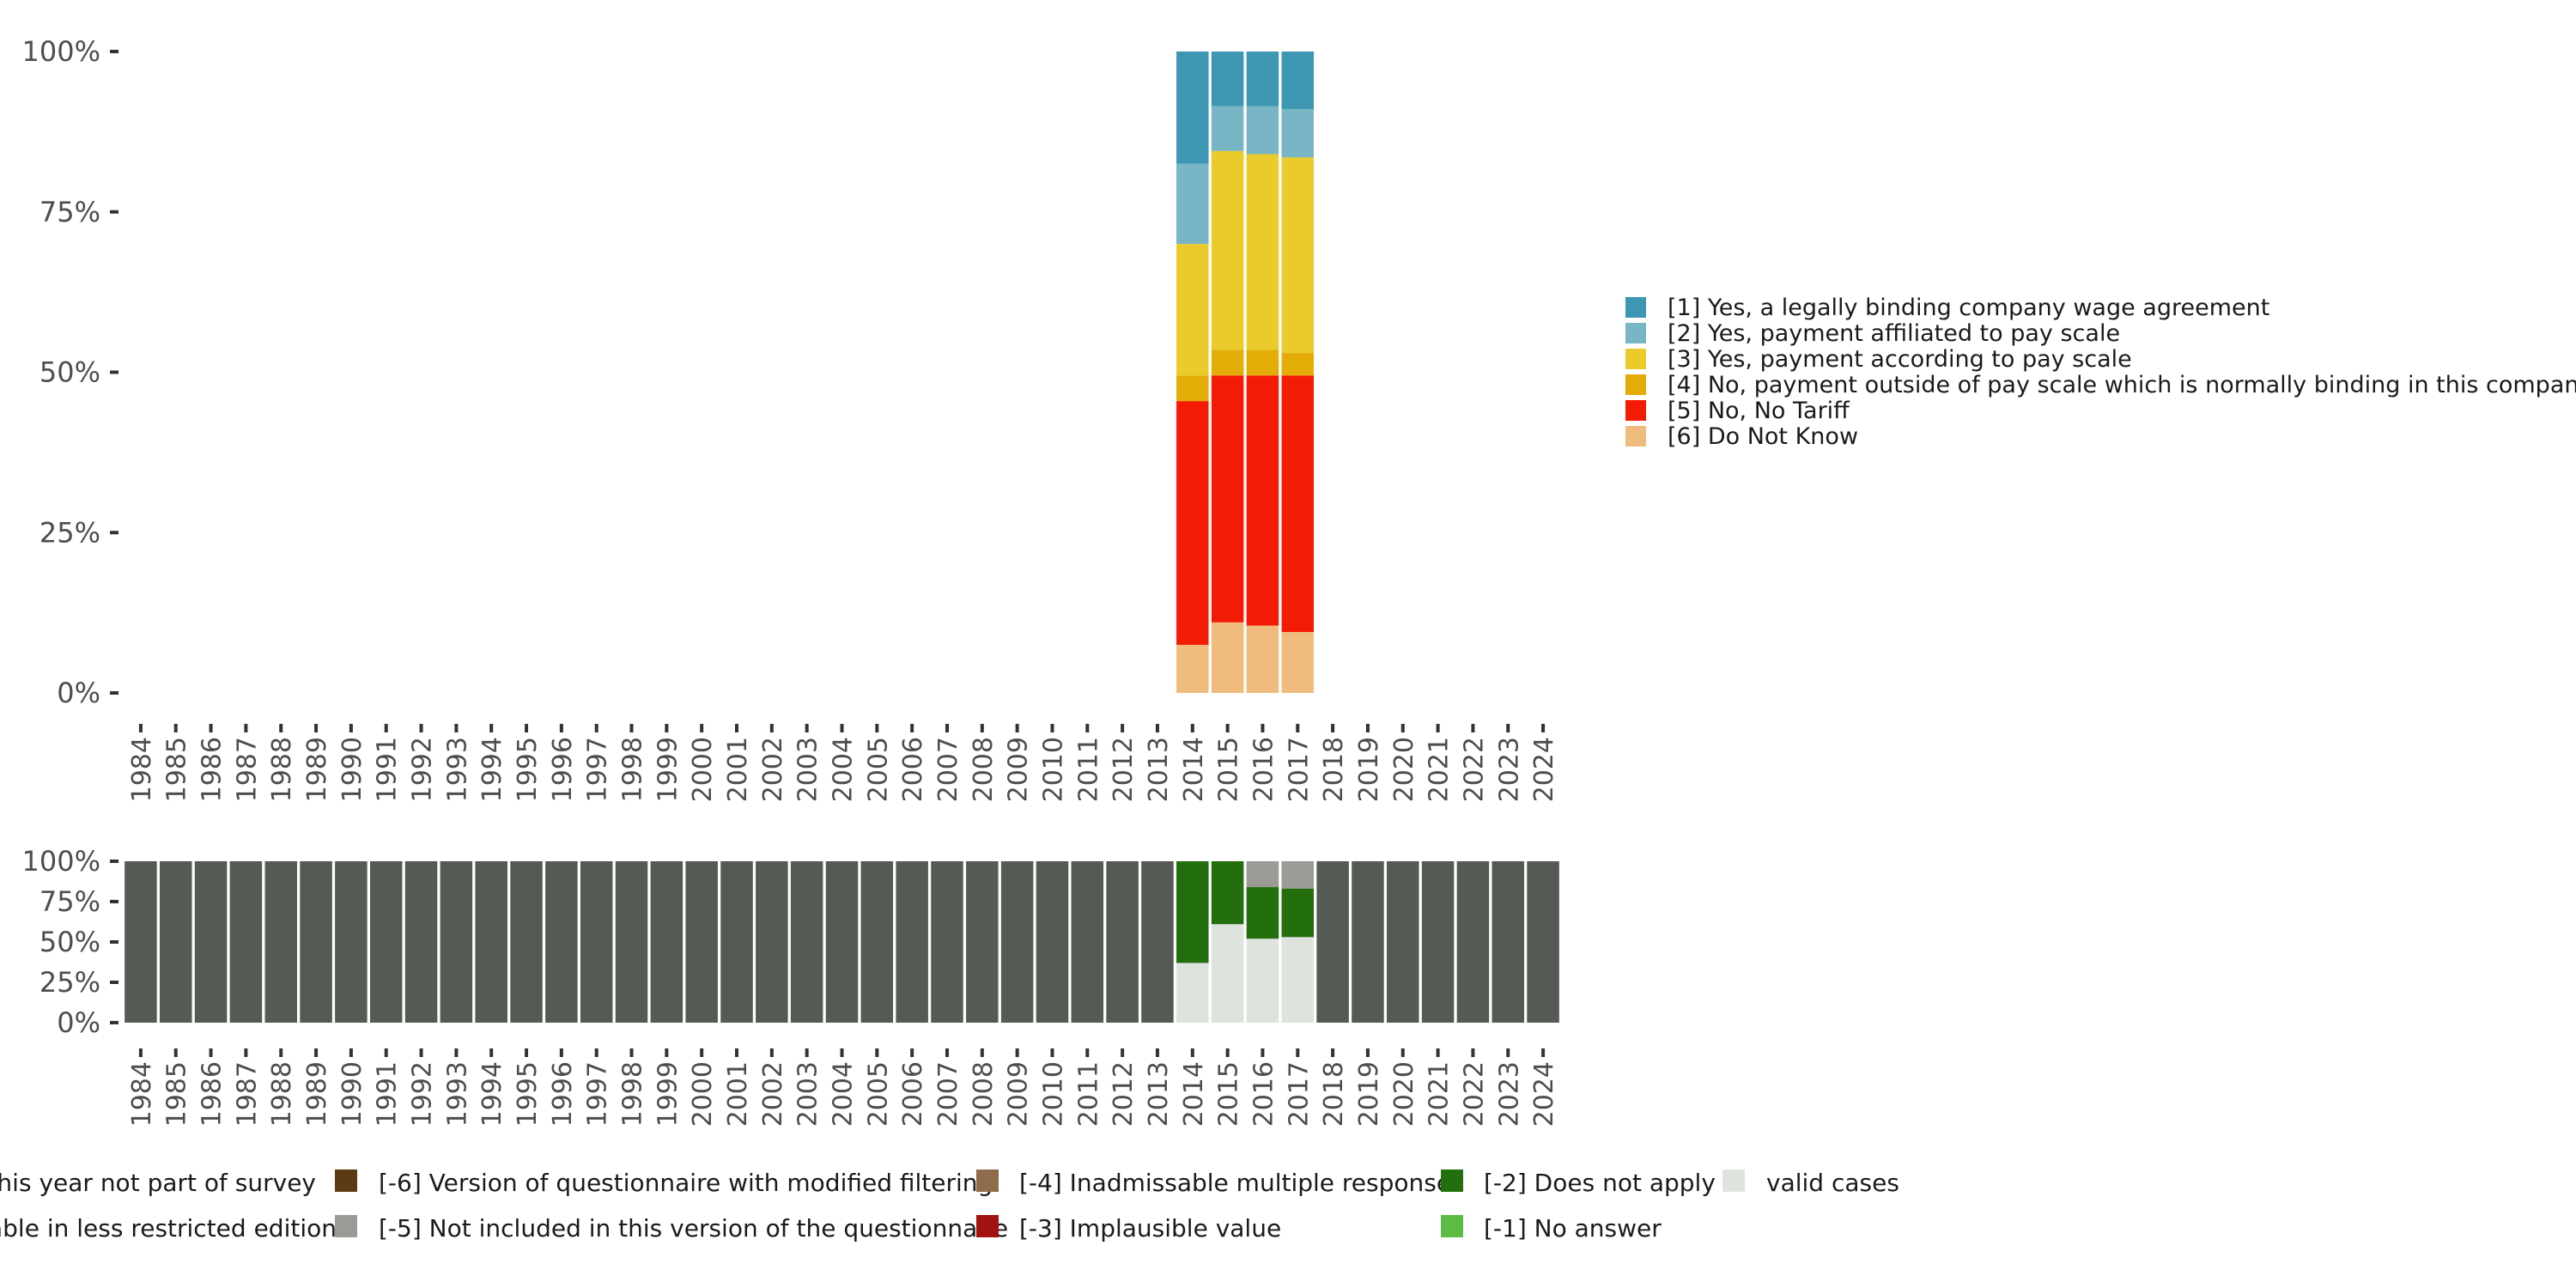 The height and width of the screenshot is (1288, 2576). Describe the element at coordinates (1404, 1094) in the screenshot. I see `x-tick-label: 2020` at that location.